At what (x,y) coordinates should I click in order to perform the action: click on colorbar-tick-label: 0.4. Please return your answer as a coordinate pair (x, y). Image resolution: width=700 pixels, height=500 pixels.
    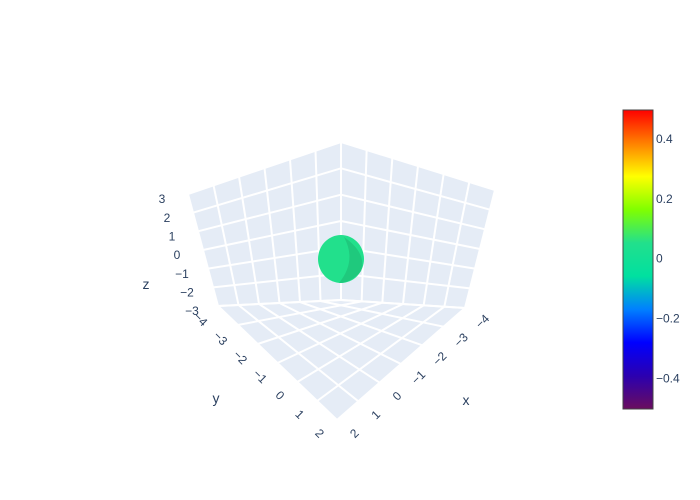
    Looking at the image, I should click on (664, 139).